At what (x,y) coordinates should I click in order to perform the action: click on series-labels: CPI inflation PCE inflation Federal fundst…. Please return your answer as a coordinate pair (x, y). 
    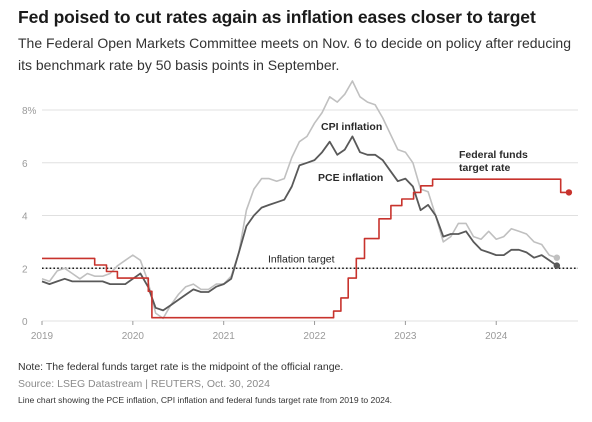
    Looking at the image, I should click on (423, 152).